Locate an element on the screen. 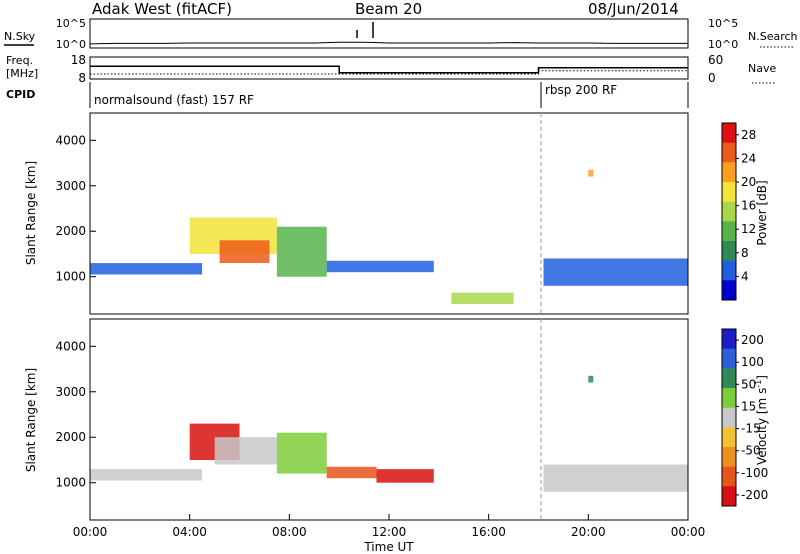  velocity-colorbar-label: Velocity [m s-1] is located at coordinates (761, 420).